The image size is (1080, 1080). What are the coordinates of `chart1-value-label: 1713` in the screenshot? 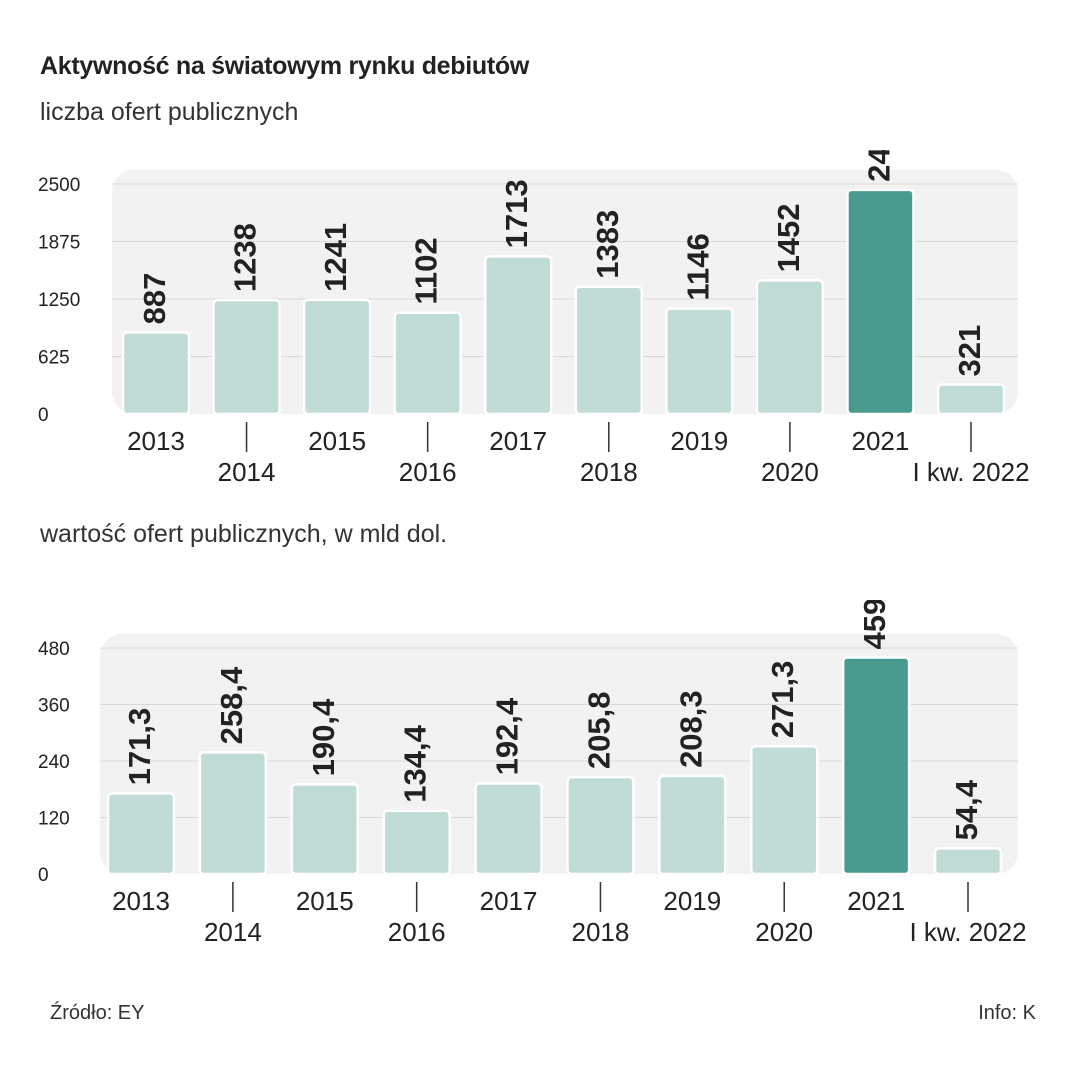 It's located at (516, 213).